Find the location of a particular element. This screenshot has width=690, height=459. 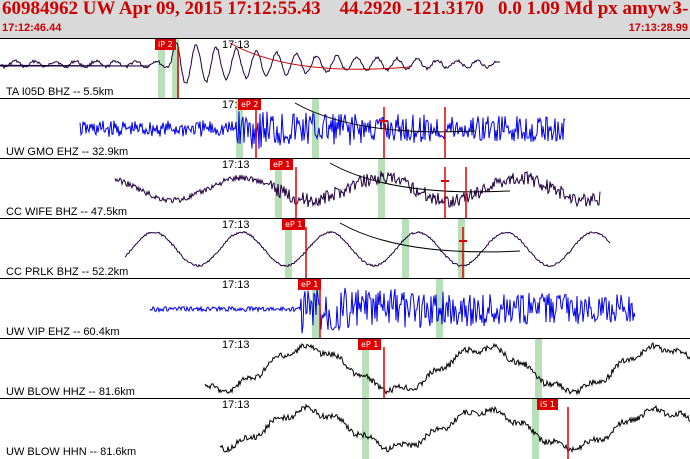

station-label: UW GMO EHZ -- 32.9km is located at coordinates (67, 152).